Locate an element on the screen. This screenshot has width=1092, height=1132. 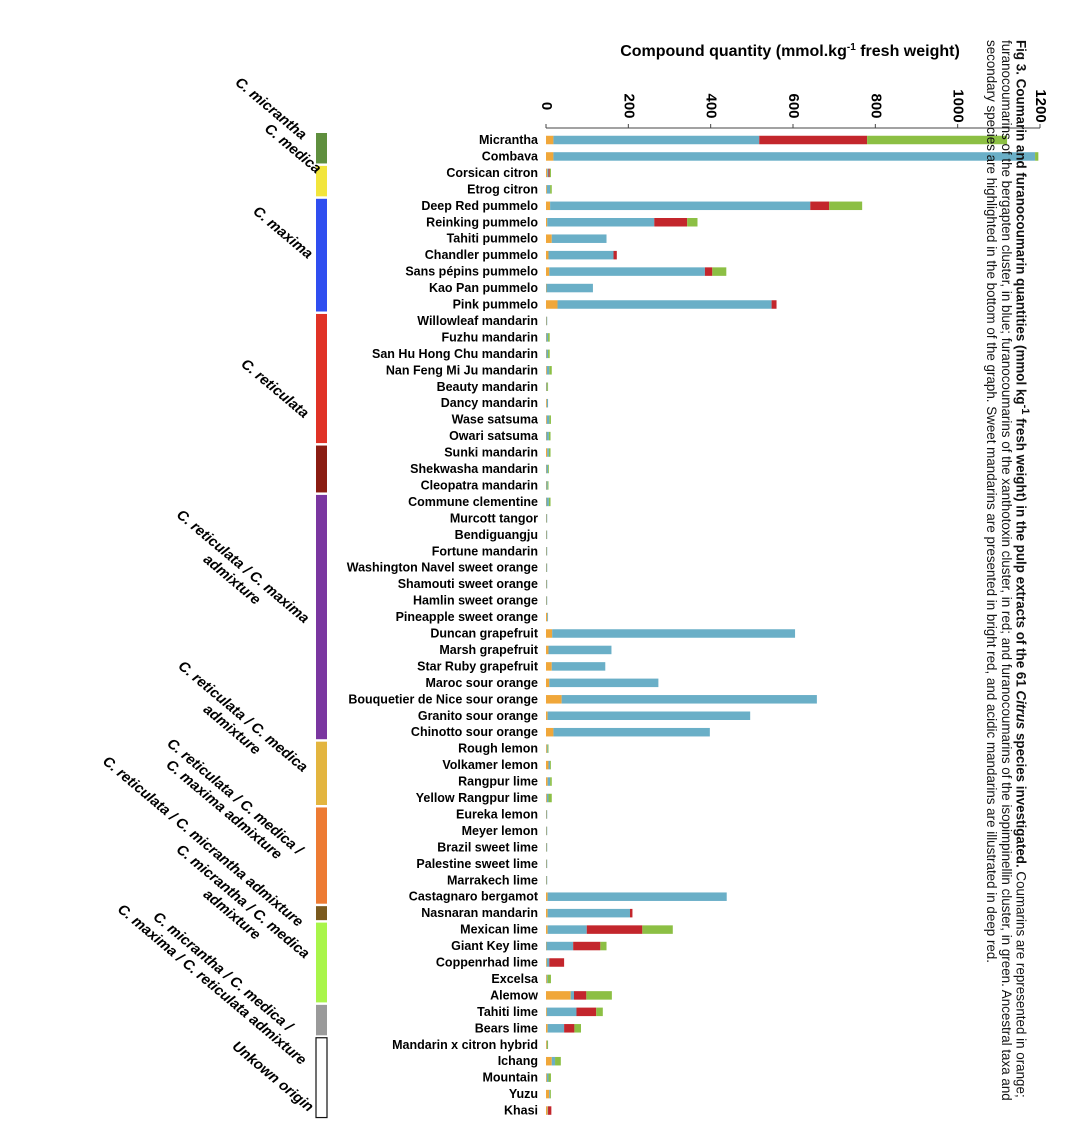
category-label: Yuzu is located at coordinates (523, 1094).